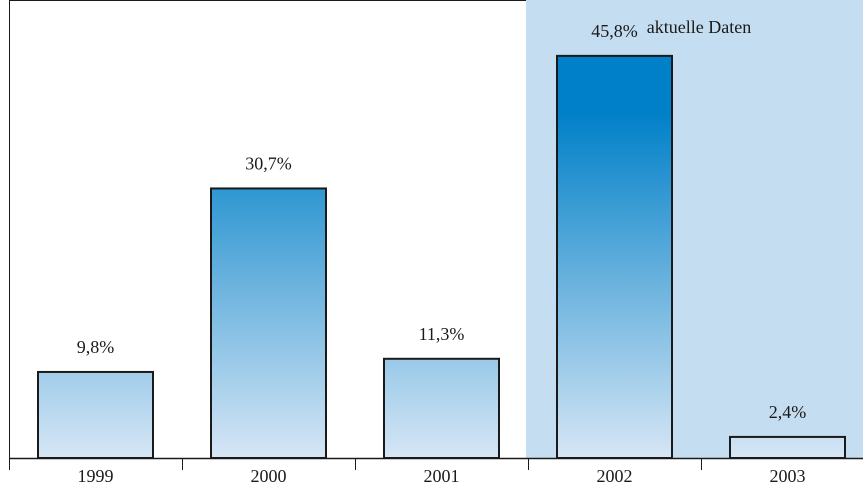 Image resolution: width=863 pixels, height=493 pixels. What do you see at coordinates (614, 31) in the screenshot?
I see `value-label-2002: 45,8%` at bounding box center [614, 31].